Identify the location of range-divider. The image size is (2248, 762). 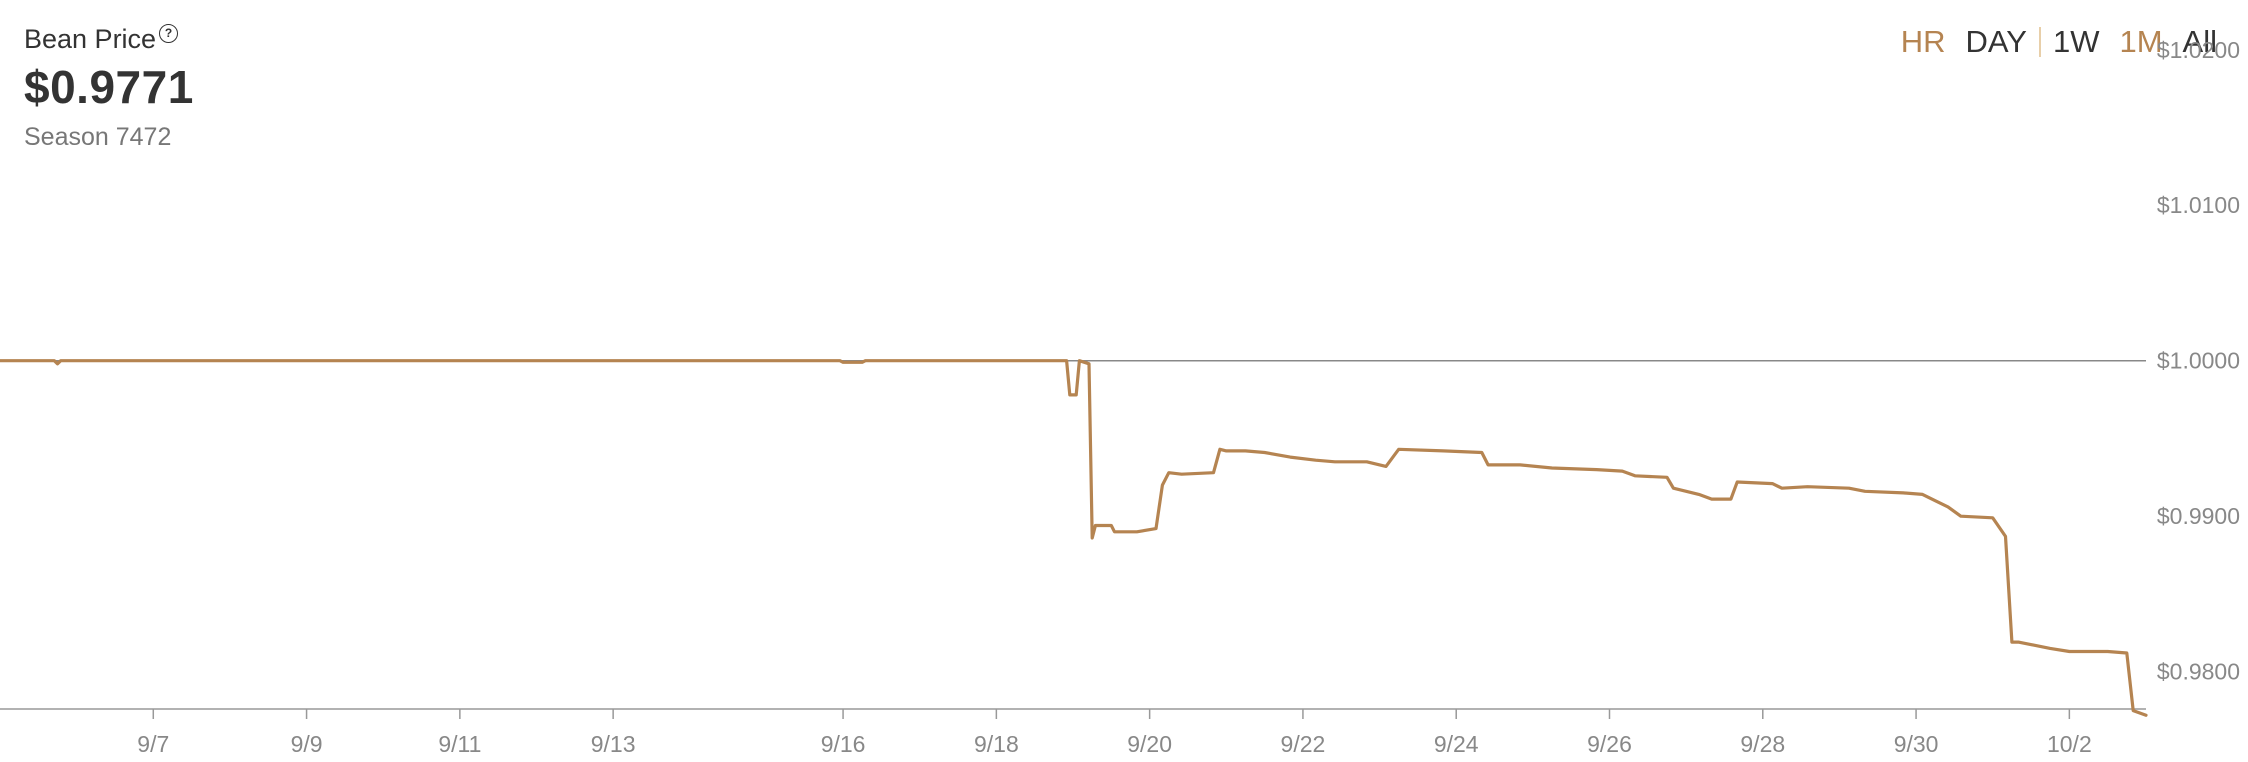
(2039, 42).